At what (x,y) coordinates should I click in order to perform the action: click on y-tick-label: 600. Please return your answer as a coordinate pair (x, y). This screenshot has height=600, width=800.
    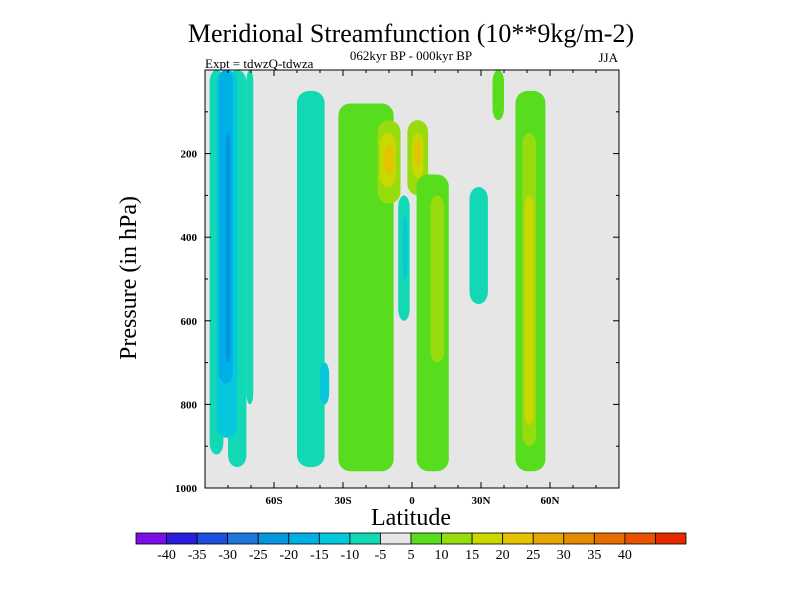
    Looking at the image, I should click on (189, 322).